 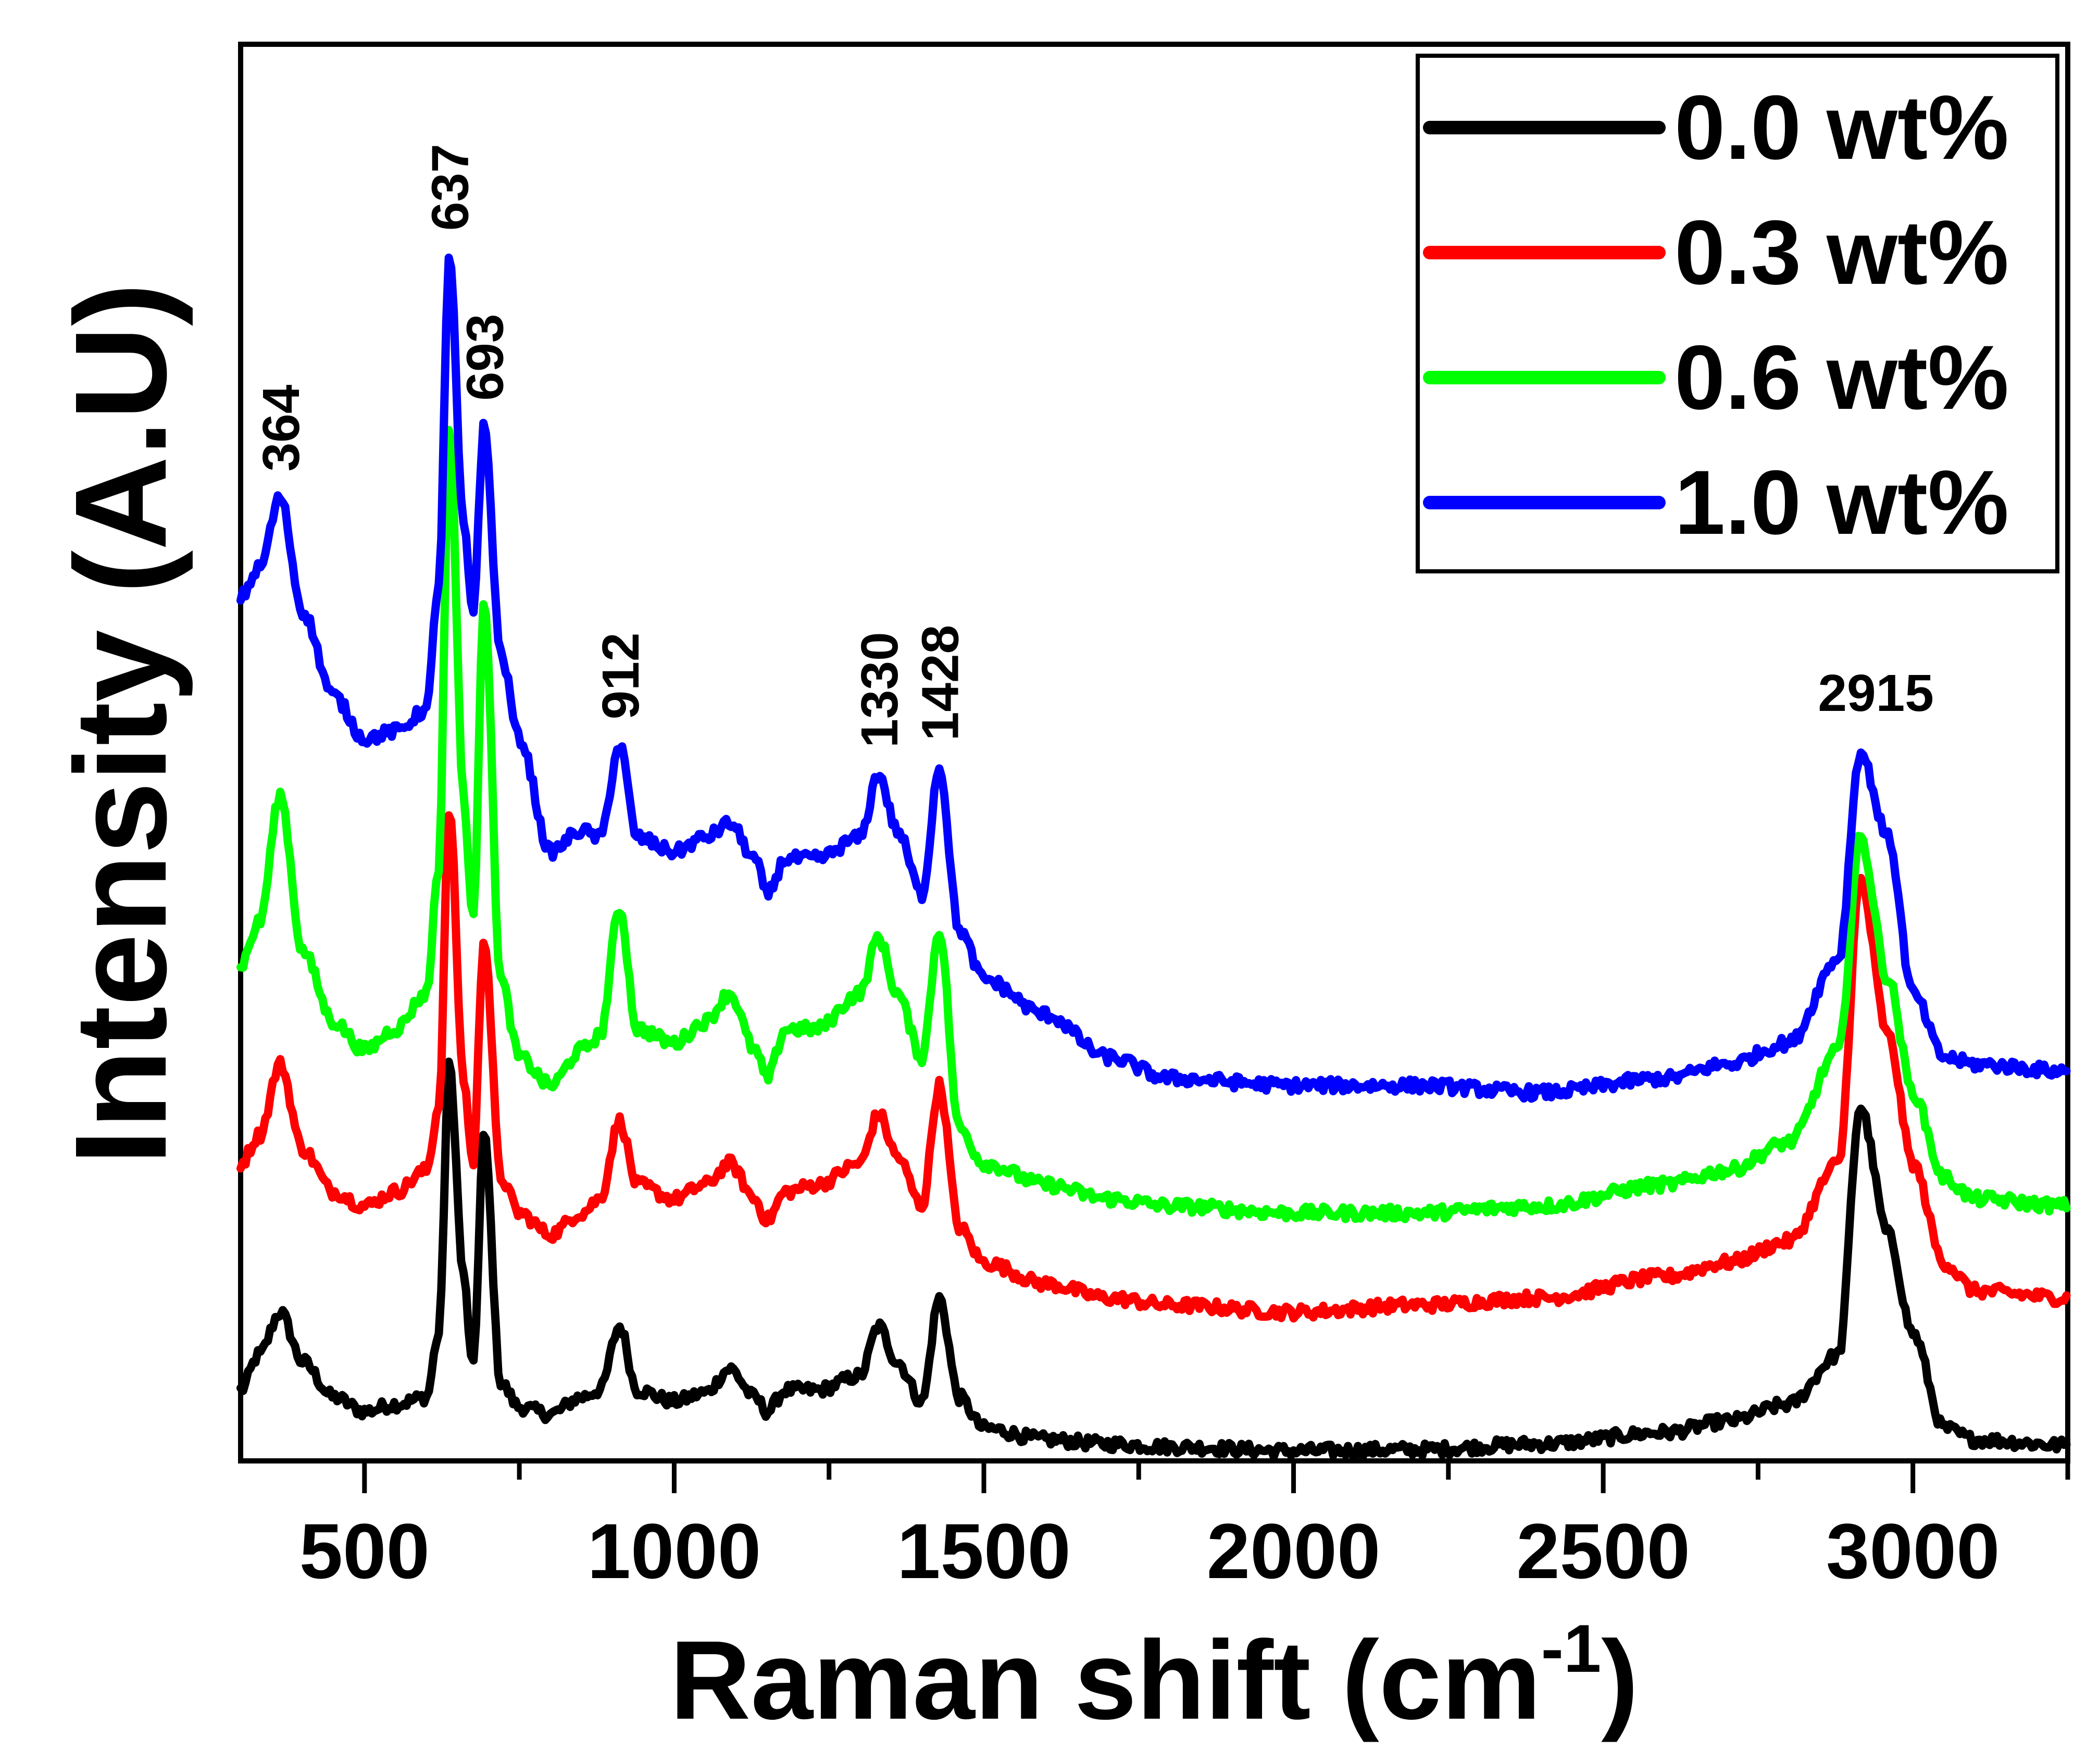 What do you see at coordinates (1842, 128) in the screenshot?
I see `legend-label-0-0-wt: 0.0 wt%` at bounding box center [1842, 128].